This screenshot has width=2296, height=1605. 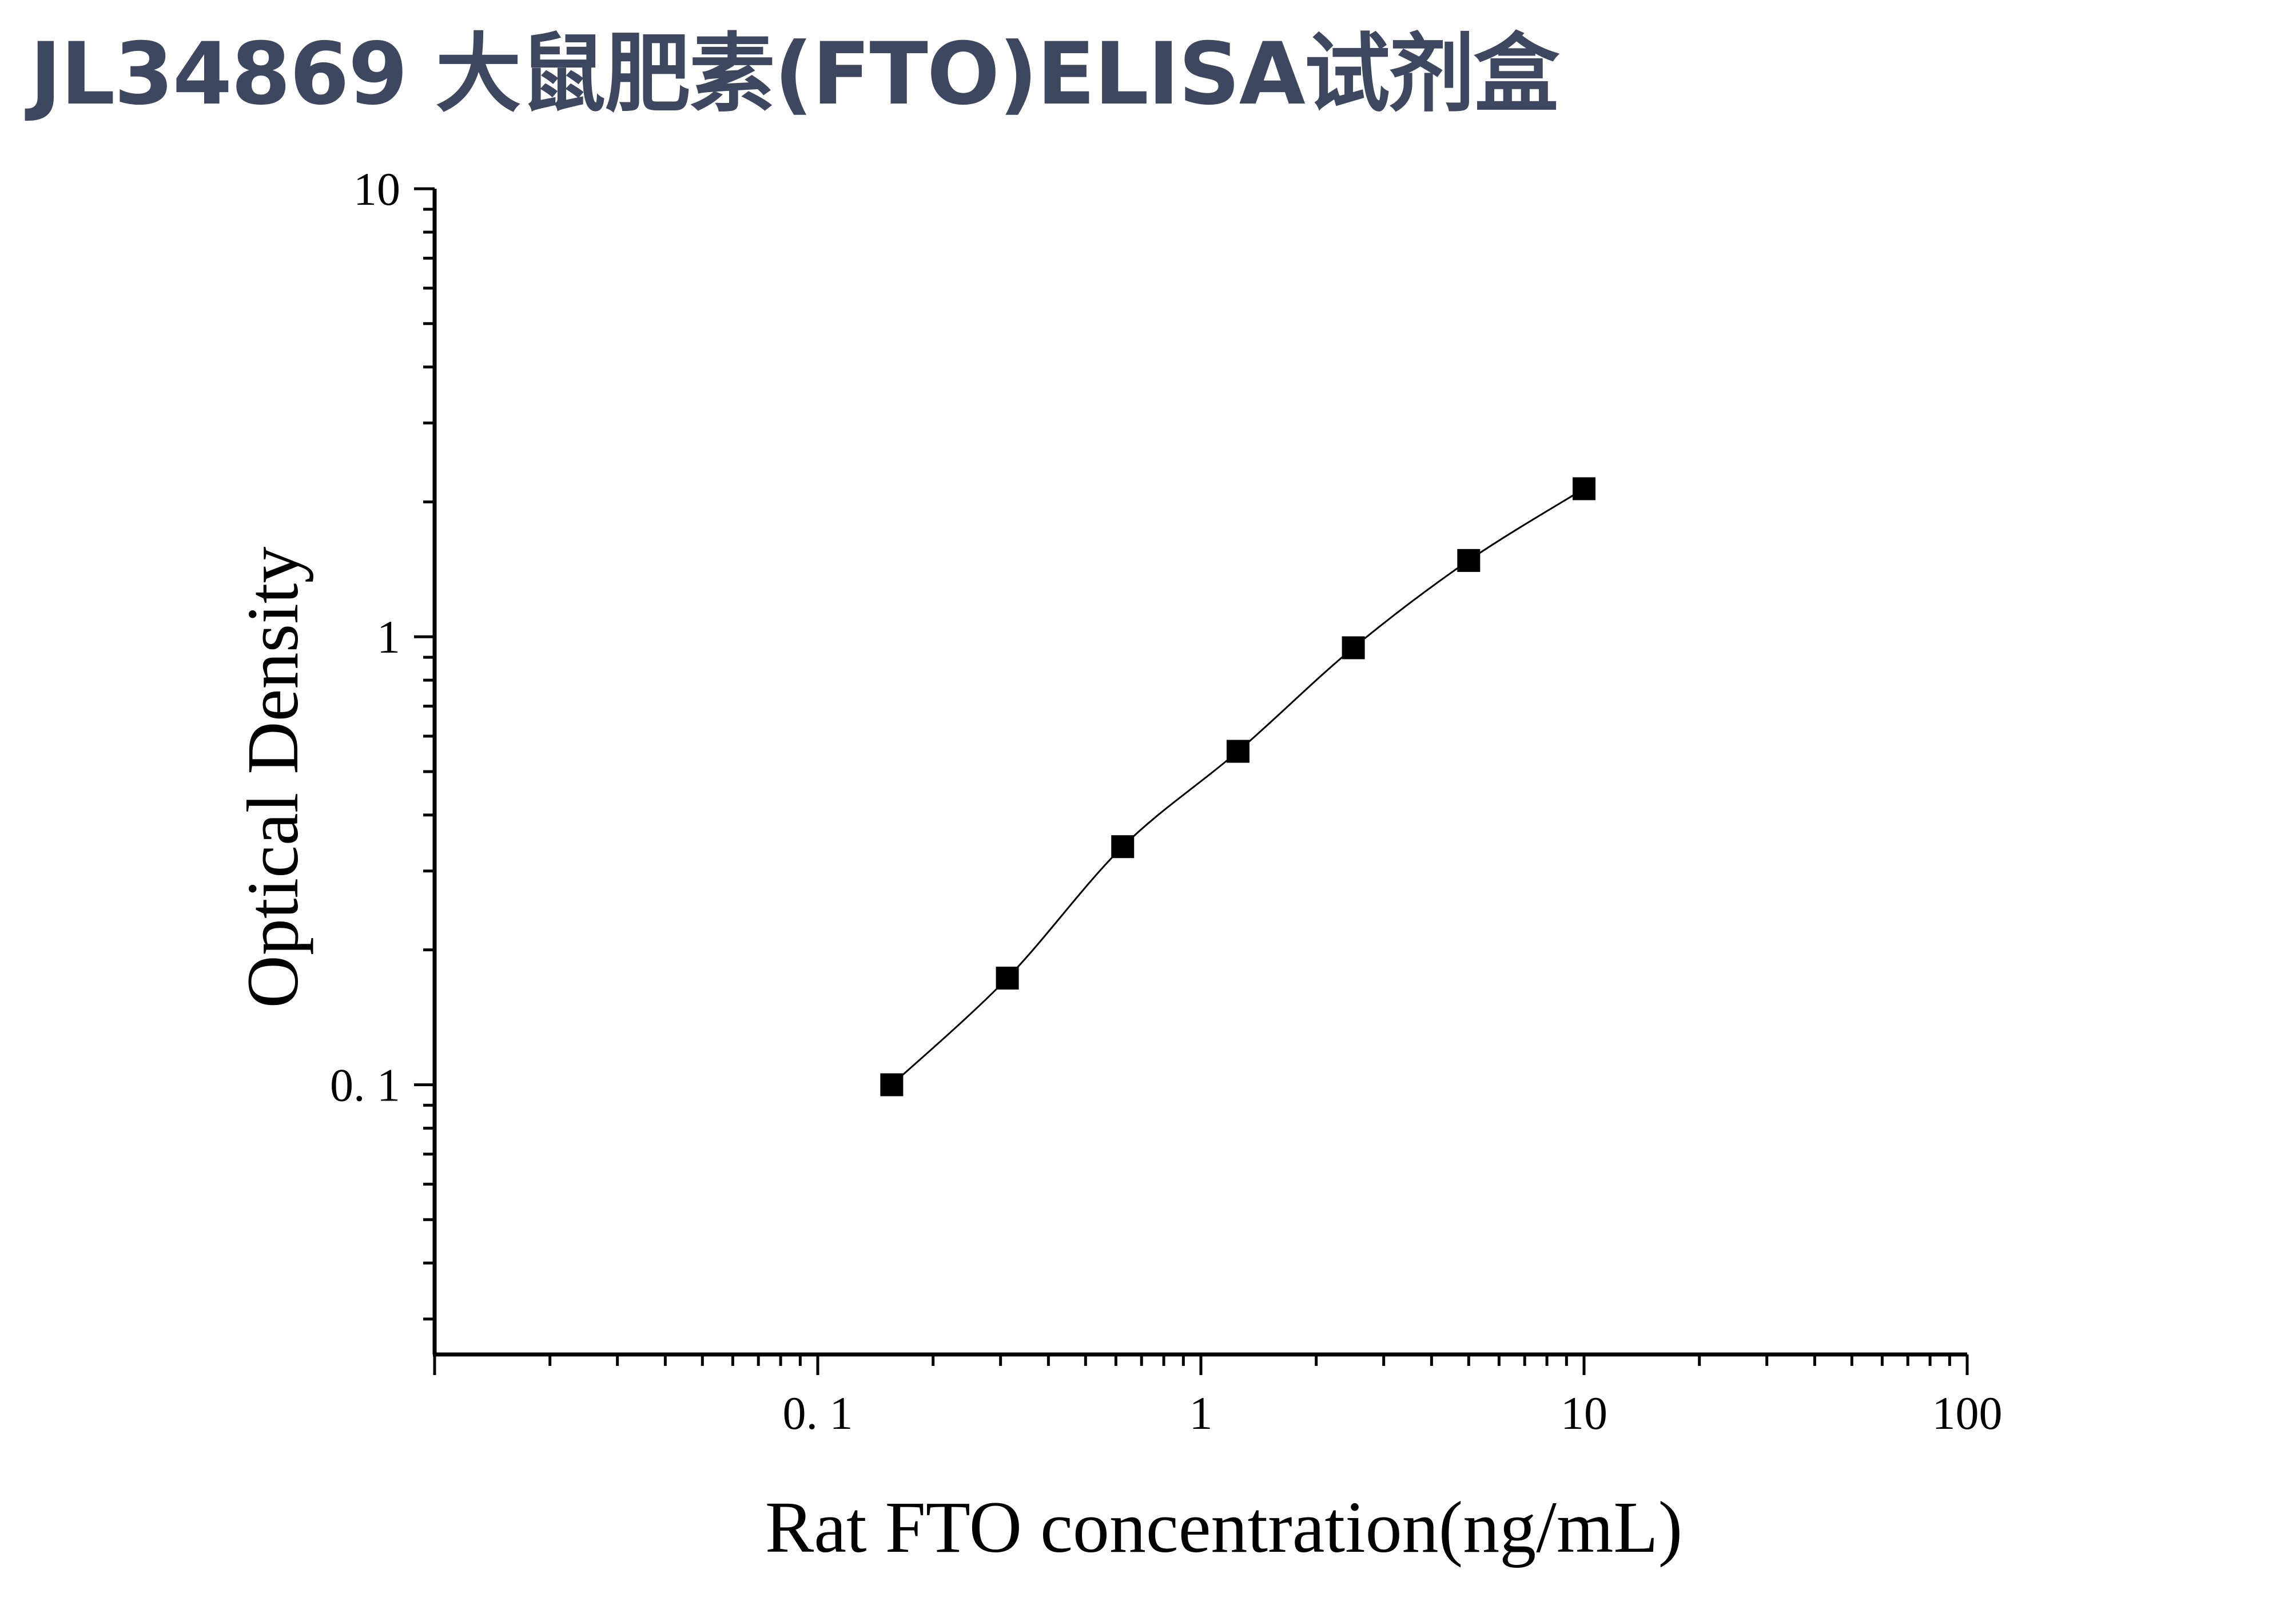 I want to click on page-title: JL34869 大鼠肥素(FTO)ELISA试剂盒, so click(x=794, y=74).